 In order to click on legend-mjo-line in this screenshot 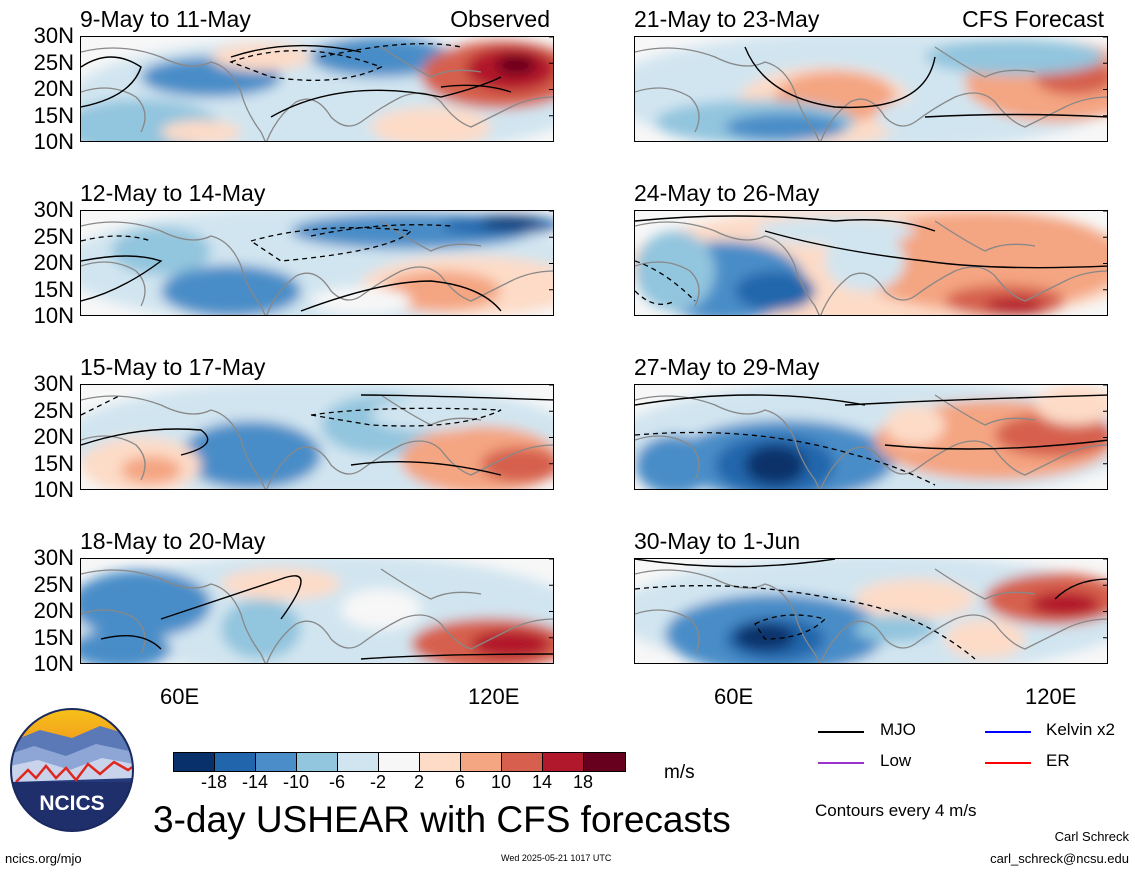, I will do `click(841, 732)`.